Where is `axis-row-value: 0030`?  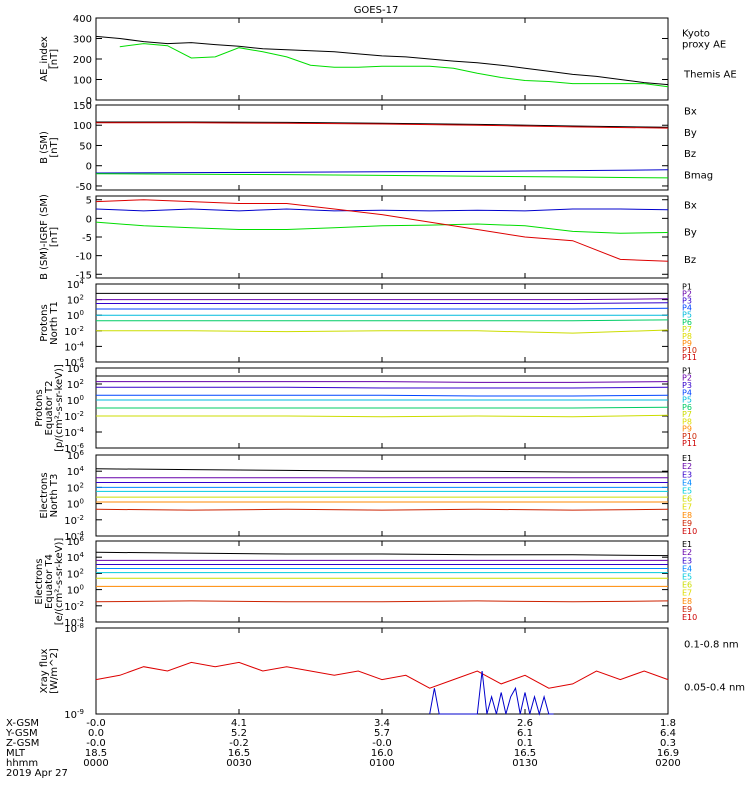 axis-row-value: 0030 is located at coordinates (238, 763).